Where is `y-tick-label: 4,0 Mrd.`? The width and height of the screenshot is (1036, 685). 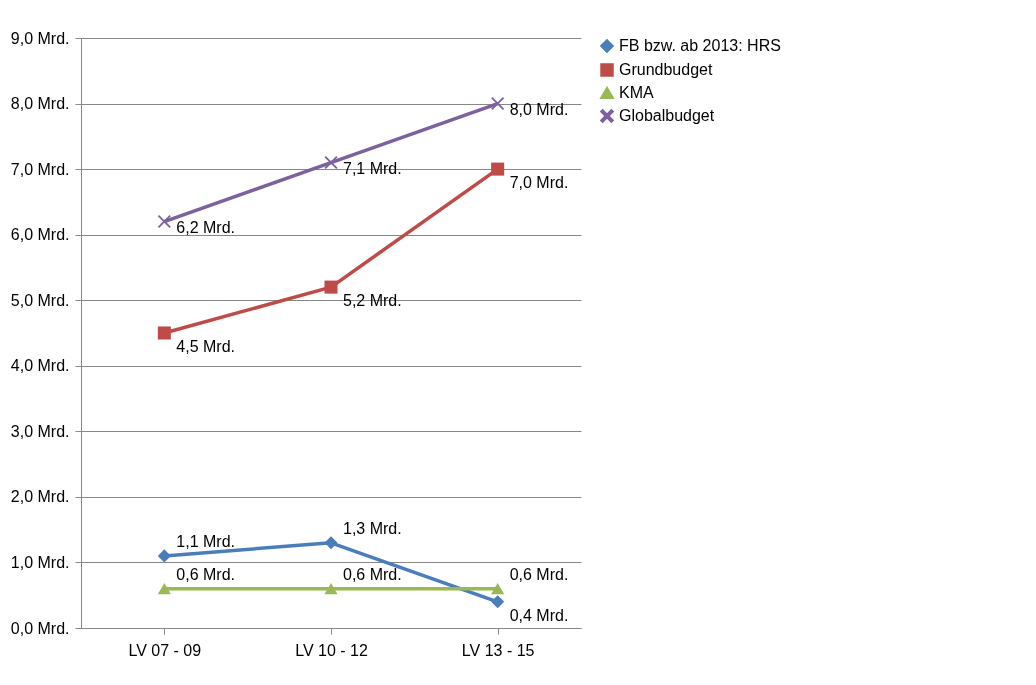 y-tick-label: 4,0 Mrd. is located at coordinates (40, 366).